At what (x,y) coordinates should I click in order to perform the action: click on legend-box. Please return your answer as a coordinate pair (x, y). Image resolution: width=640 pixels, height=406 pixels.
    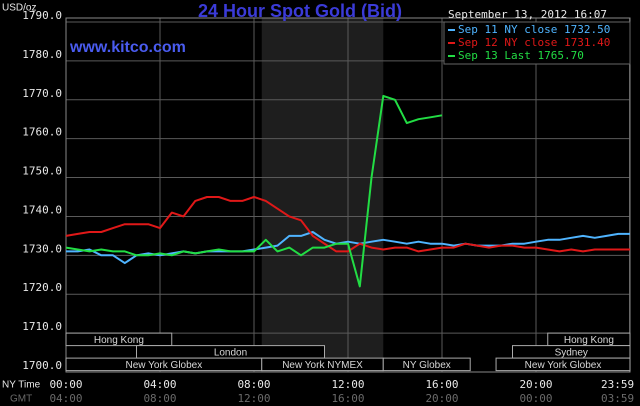
    Looking at the image, I should click on (537, 43).